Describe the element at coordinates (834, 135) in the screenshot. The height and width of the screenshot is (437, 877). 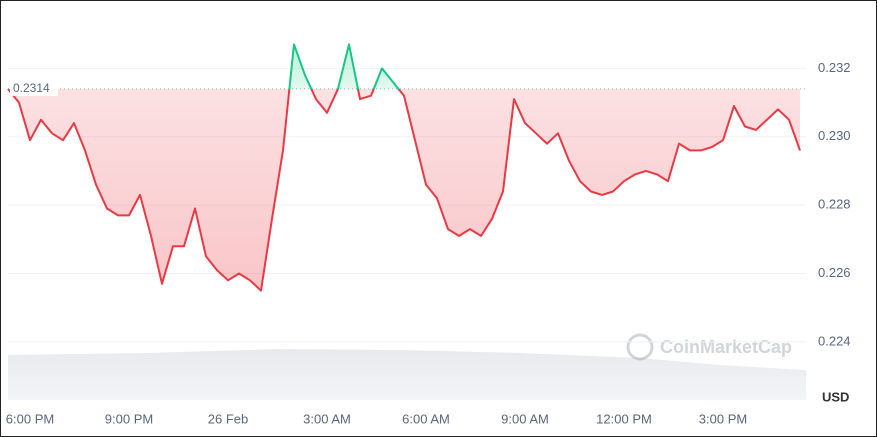
I see `y-tick-label: 0.230` at that location.